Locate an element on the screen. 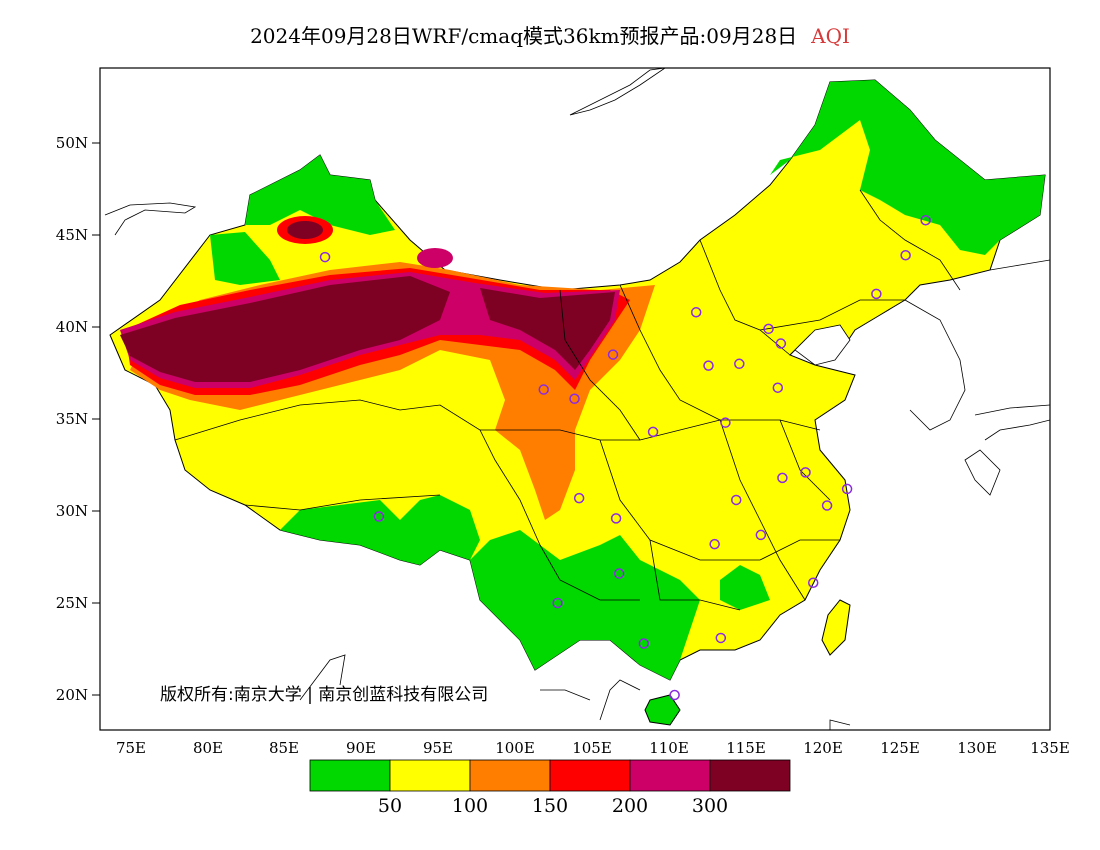  lon-label: 130E is located at coordinates (977, 748).